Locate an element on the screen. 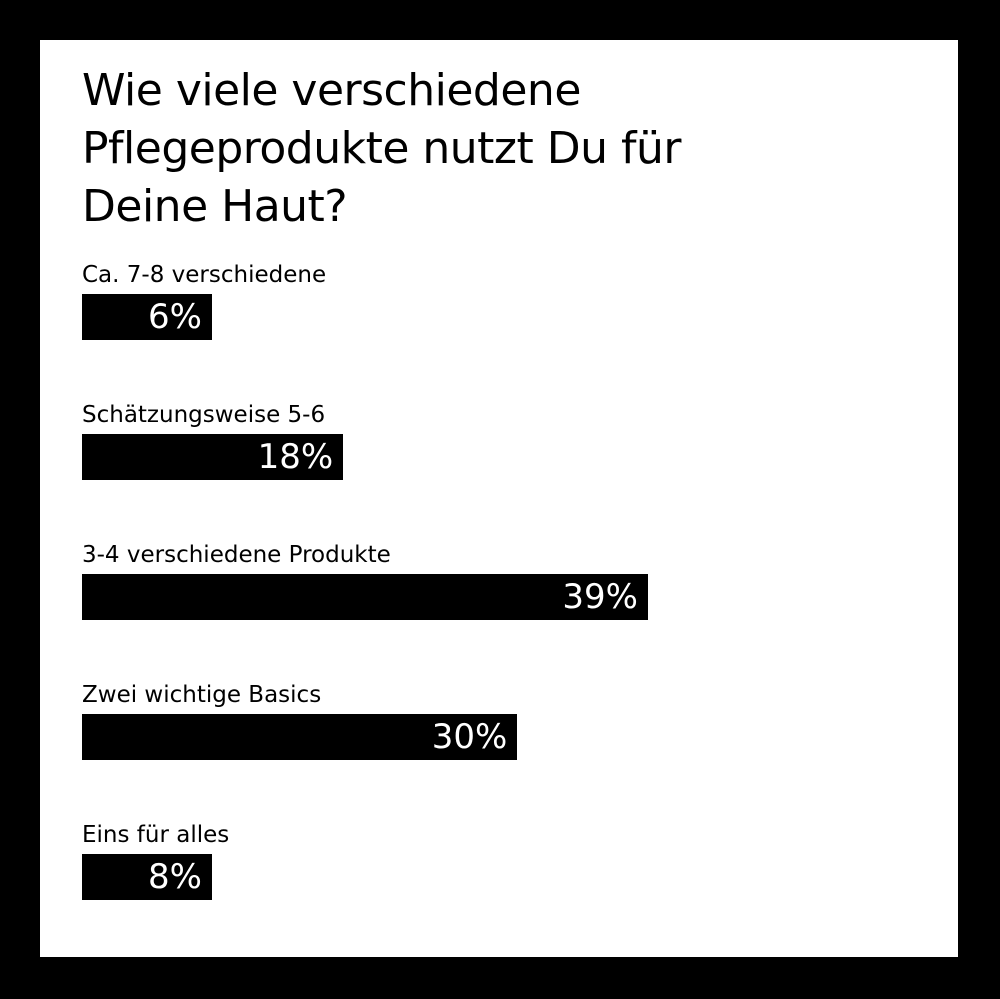  bar-row: 3-4 verschiedene Produkte 39% is located at coordinates (365, 580).